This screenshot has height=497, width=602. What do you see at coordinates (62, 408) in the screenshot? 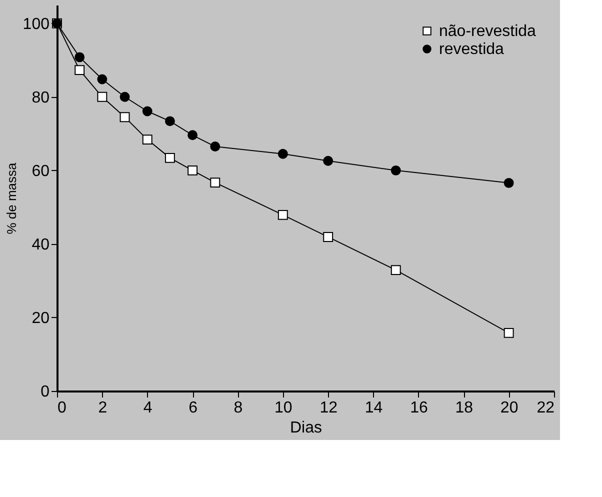
I see `x-tick-label: 0` at bounding box center [62, 408].